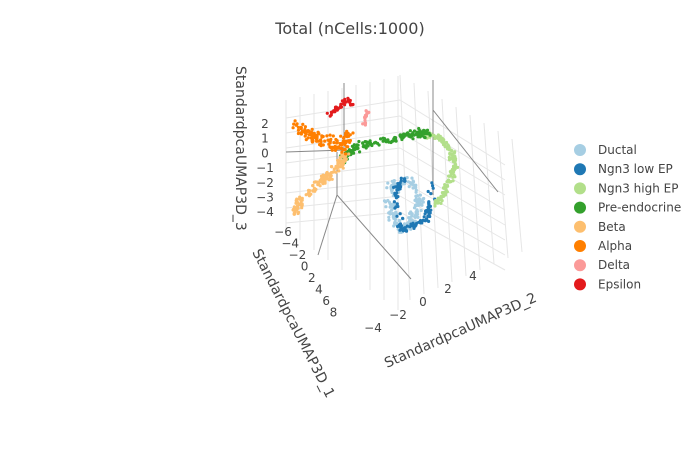  What do you see at coordinates (603, 246) in the screenshot?
I see `legend-item: Alpha` at bounding box center [603, 246].